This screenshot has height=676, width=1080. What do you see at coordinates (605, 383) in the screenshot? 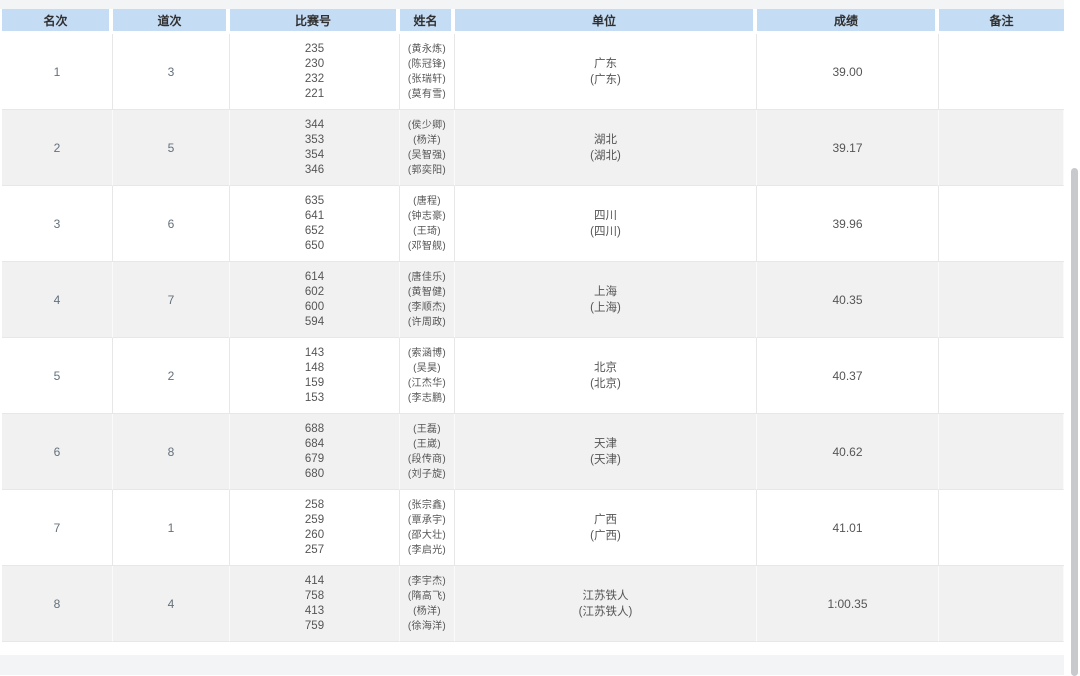
I see `cell-line: (北京)` at bounding box center [605, 383].